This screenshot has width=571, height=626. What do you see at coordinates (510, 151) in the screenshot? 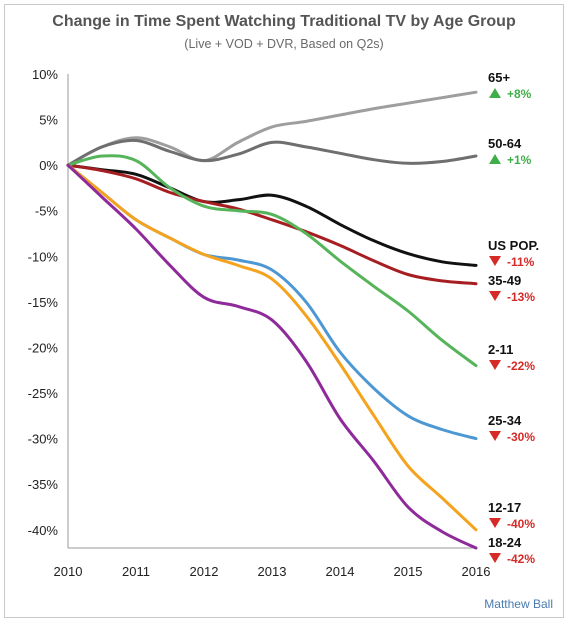
I see `series-end-label: 50-64 +1%` at bounding box center [510, 151].